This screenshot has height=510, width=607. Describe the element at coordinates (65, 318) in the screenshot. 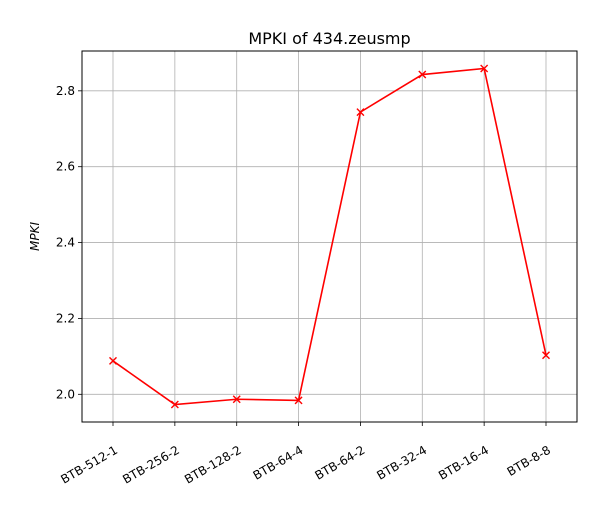

I see `y-tick-label: 2.2` at that location.